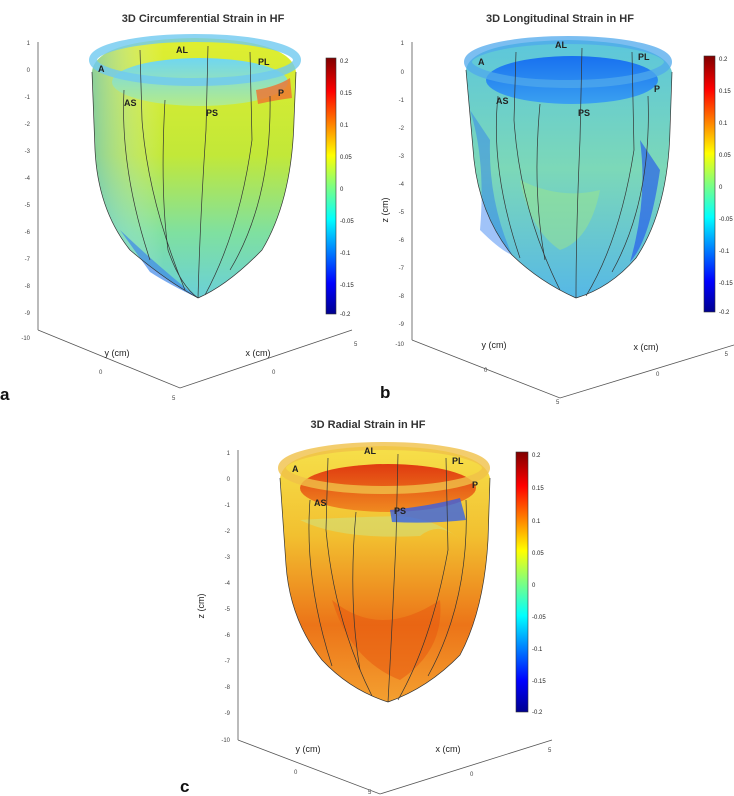 The height and width of the screenshot is (796, 734). What do you see at coordinates (475, 485) in the screenshot?
I see `panel-c-seg-P: P` at bounding box center [475, 485].